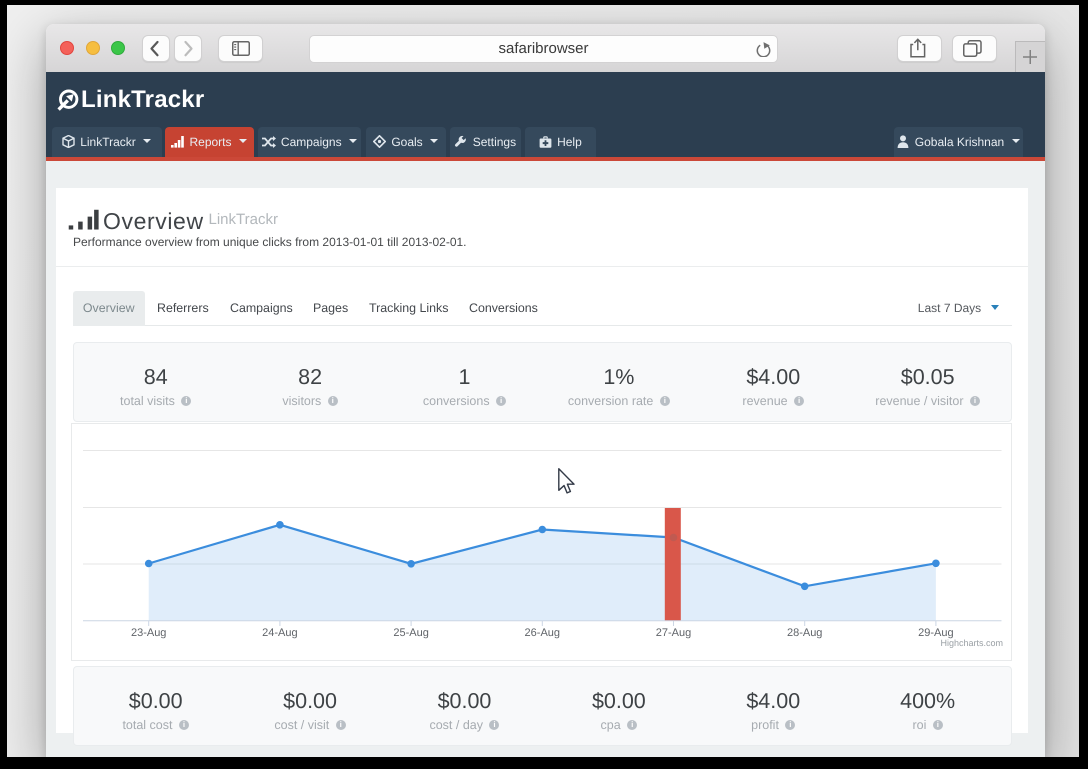 This screenshot has height=769, width=1088. I want to click on svg-text: 25-Aug, so click(410, 633).